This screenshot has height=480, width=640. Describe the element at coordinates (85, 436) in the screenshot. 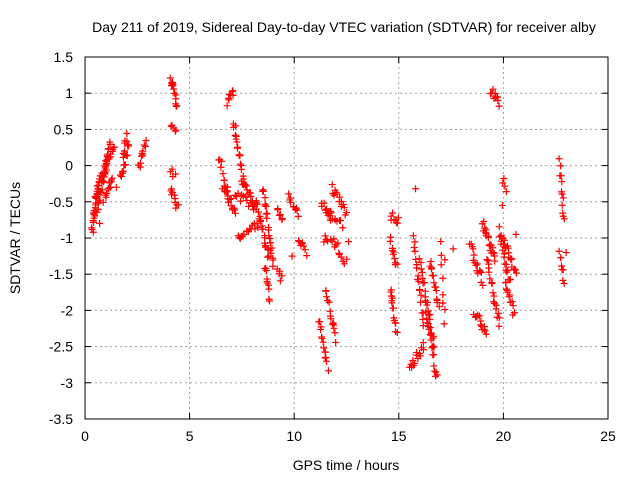

I see `x-tick-label: 0` at that location.